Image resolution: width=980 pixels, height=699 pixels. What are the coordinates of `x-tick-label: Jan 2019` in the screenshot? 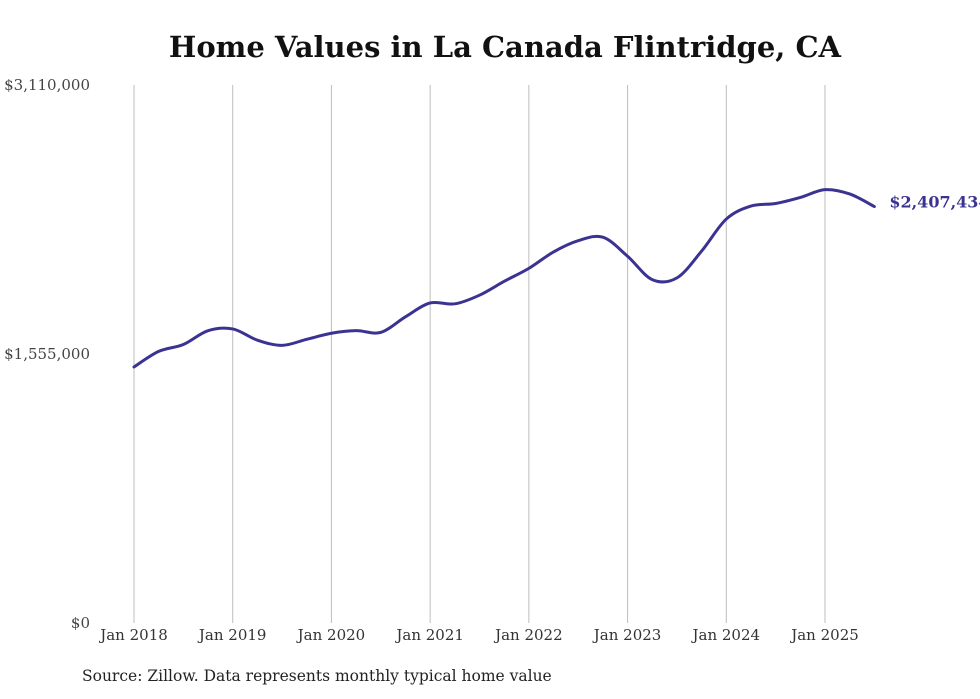 It's located at (232, 635).